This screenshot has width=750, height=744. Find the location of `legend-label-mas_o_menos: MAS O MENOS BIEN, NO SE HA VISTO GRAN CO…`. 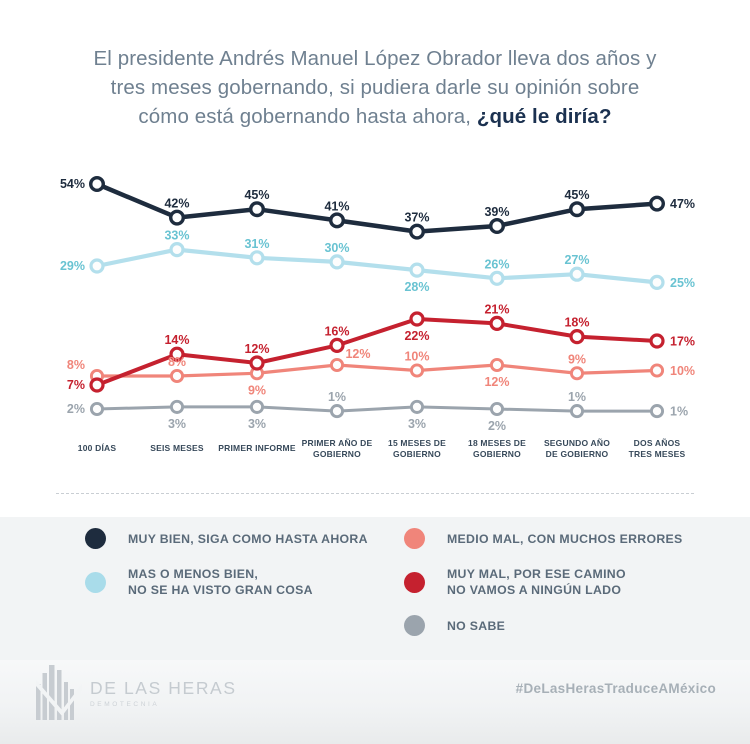

legend-label-mas_o_menos: MAS O MENOS BIEN, NO SE HA VISTO GRAN CO… is located at coordinates (220, 582).